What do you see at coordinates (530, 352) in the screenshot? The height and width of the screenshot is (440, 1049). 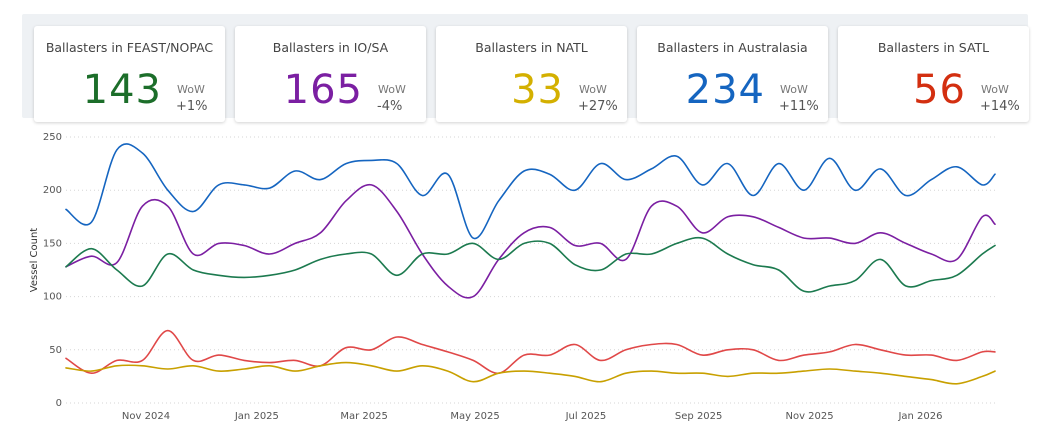 I see `series-line-satl` at bounding box center [530, 352].